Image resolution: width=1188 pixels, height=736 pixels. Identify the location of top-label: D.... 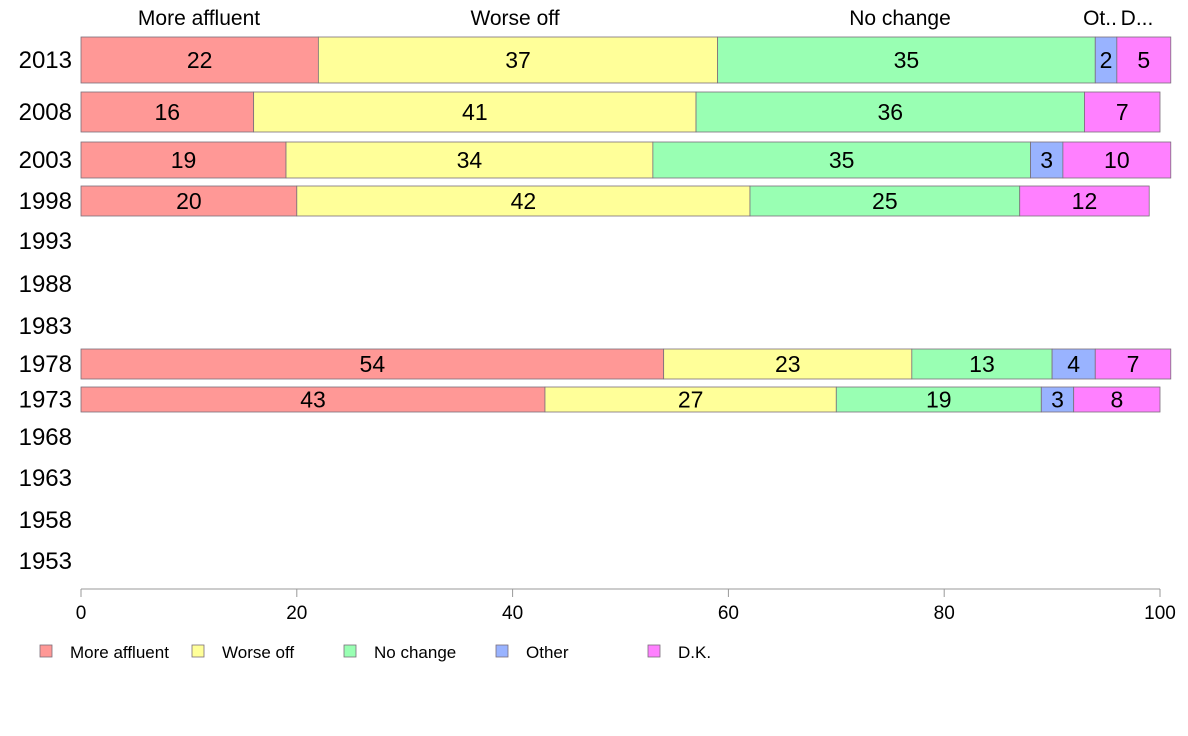
(1137, 18).